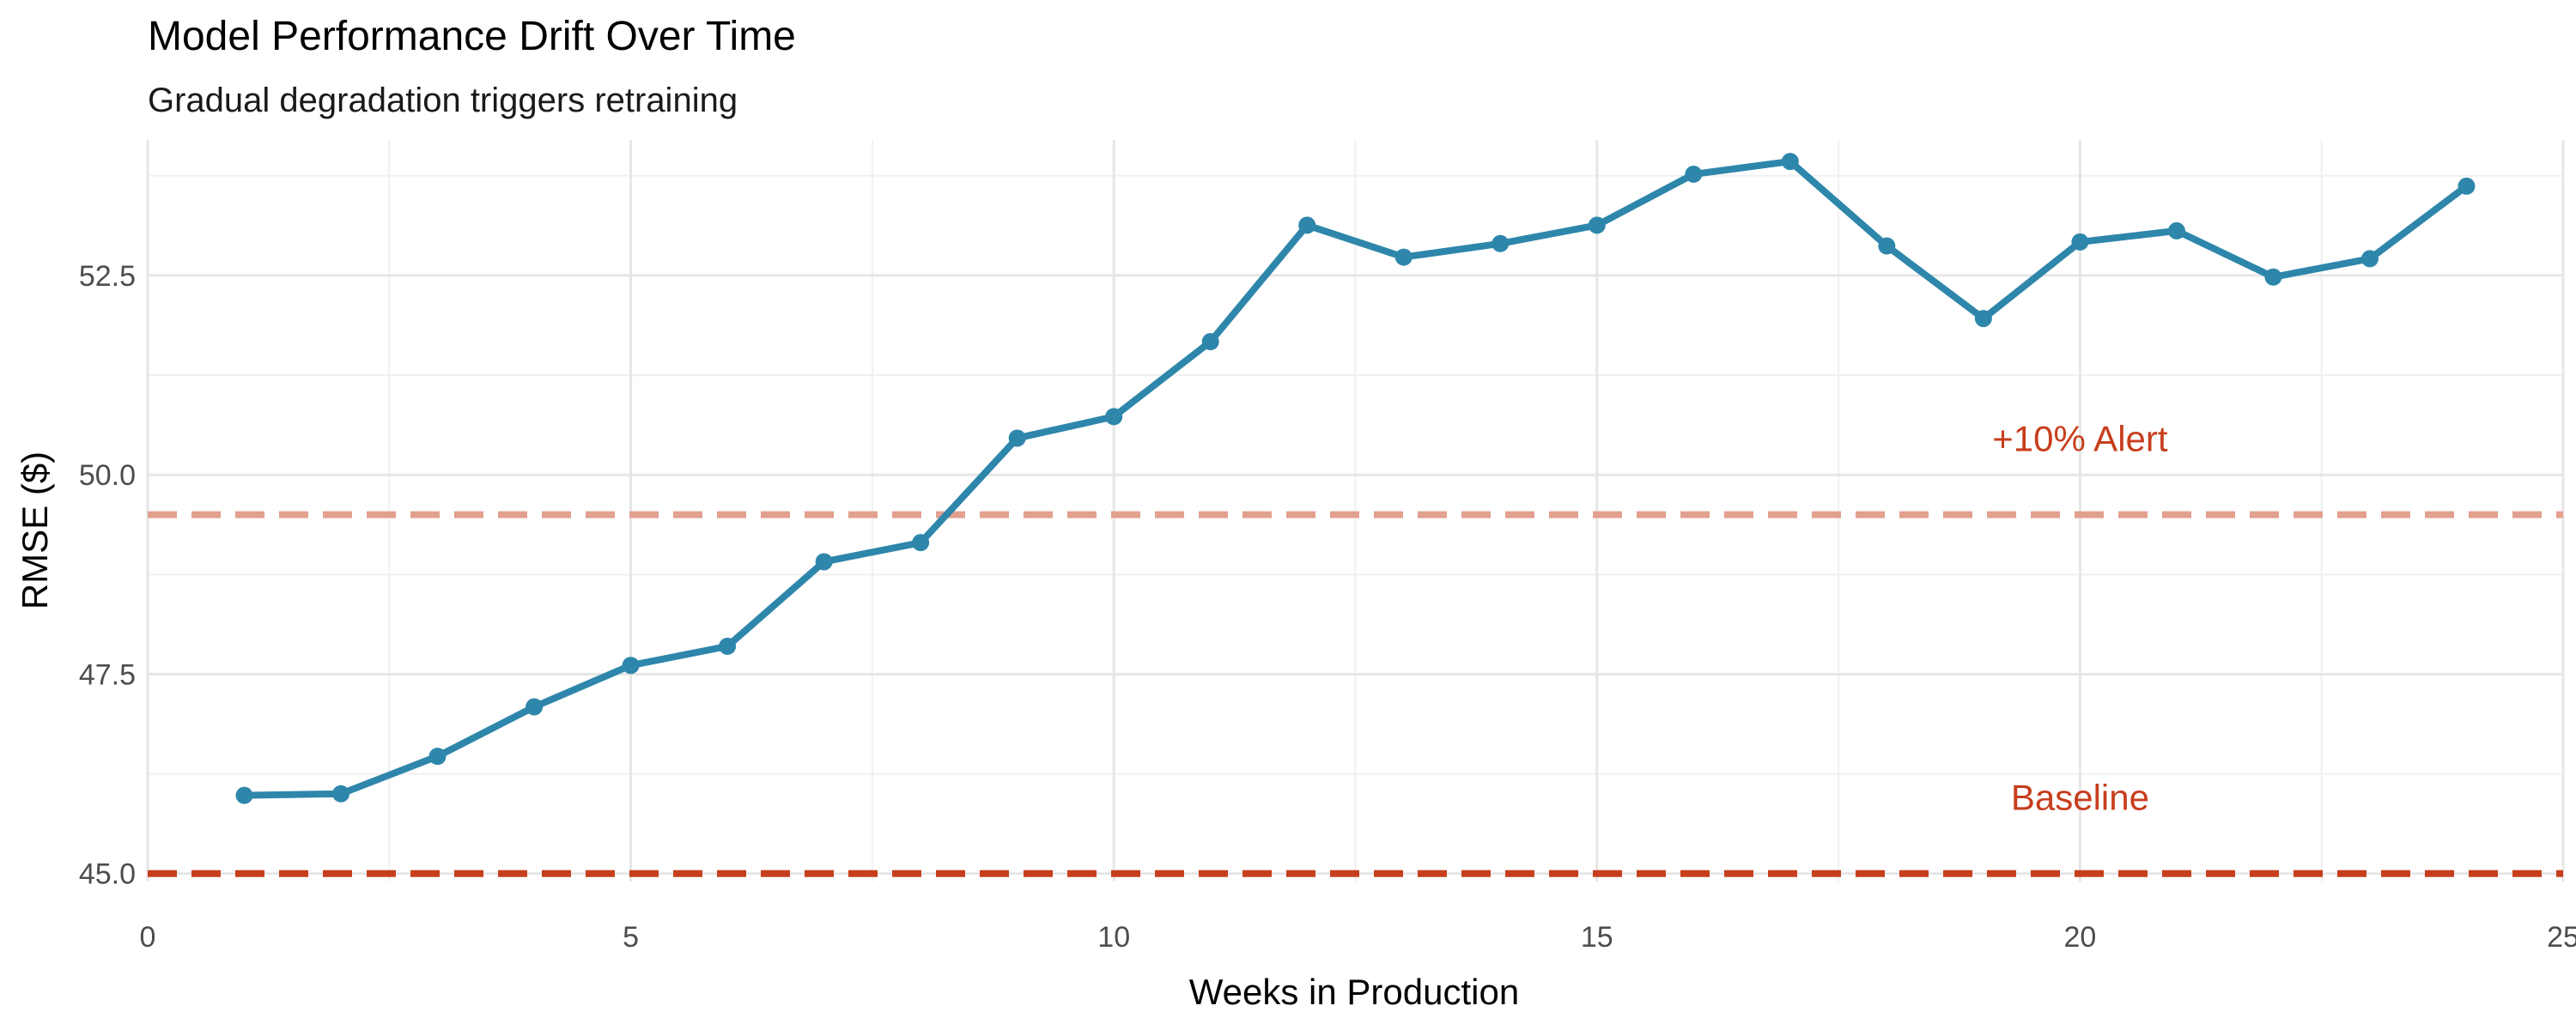 This screenshot has height=1030, width=2576. Describe the element at coordinates (148, 937) in the screenshot. I see `x-tick-label: 0` at that location.